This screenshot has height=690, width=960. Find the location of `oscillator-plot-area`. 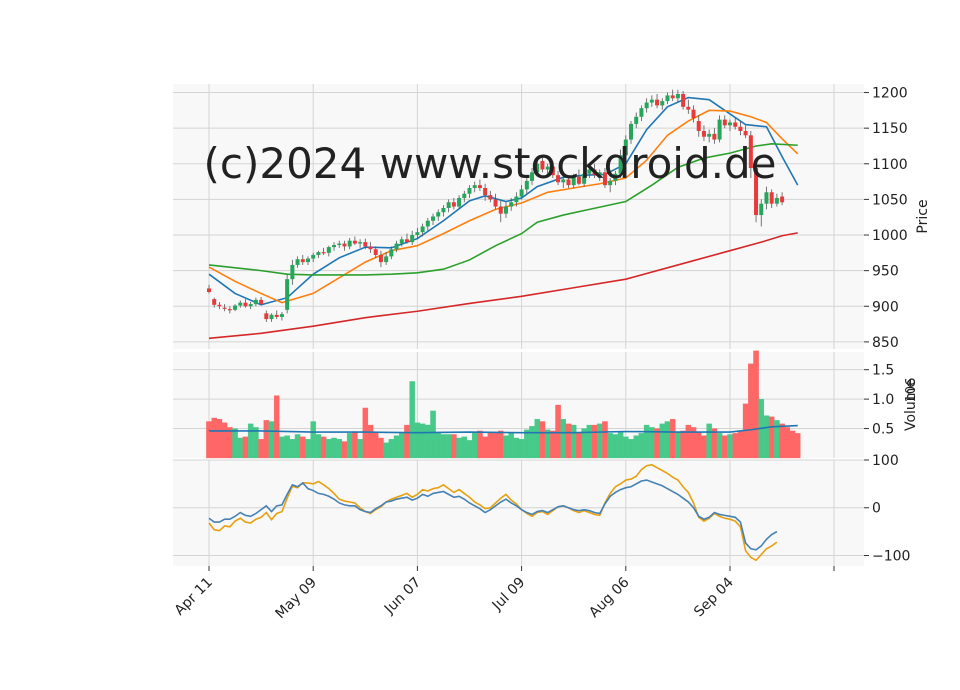

oscillator-plot-area is located at coordinates (518, 513).